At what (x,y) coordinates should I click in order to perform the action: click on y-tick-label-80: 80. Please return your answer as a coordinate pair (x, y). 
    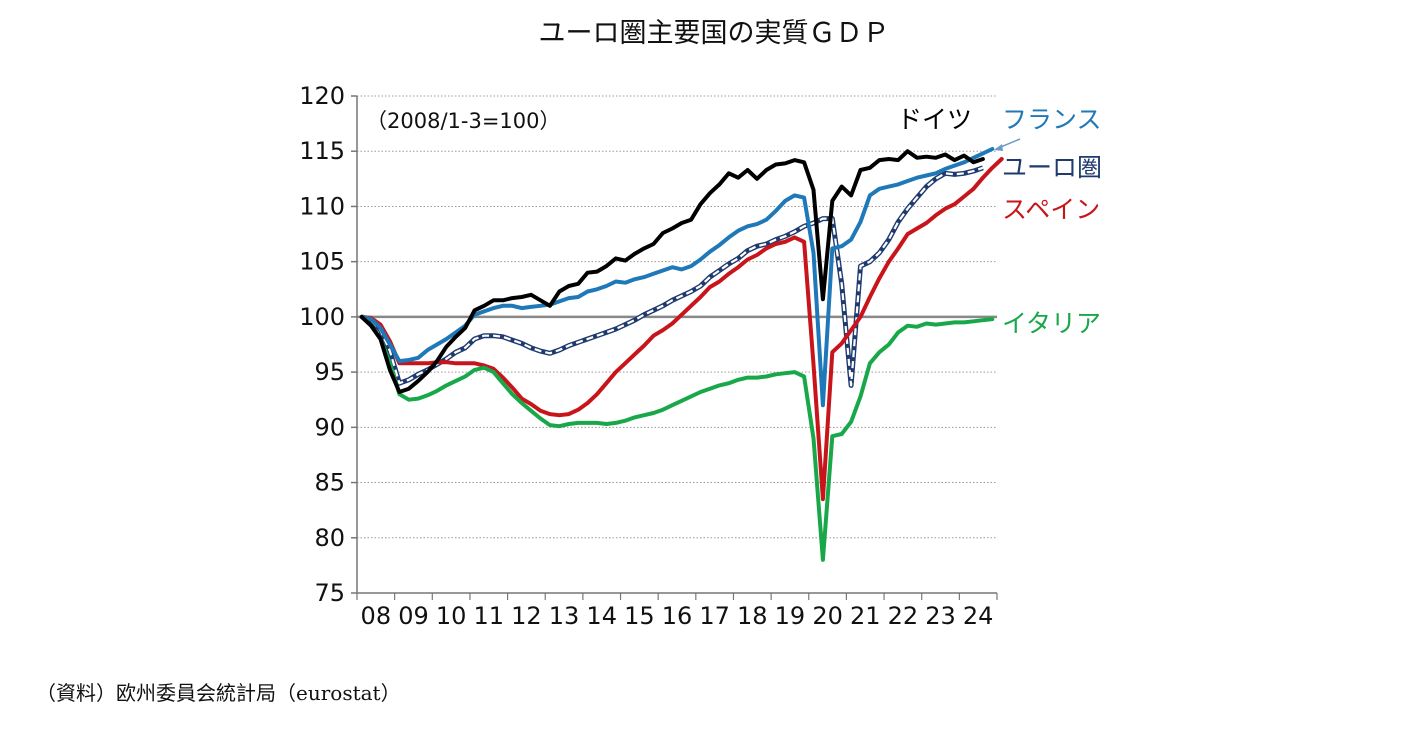
    Looking at the image, I should click on (329, 538).